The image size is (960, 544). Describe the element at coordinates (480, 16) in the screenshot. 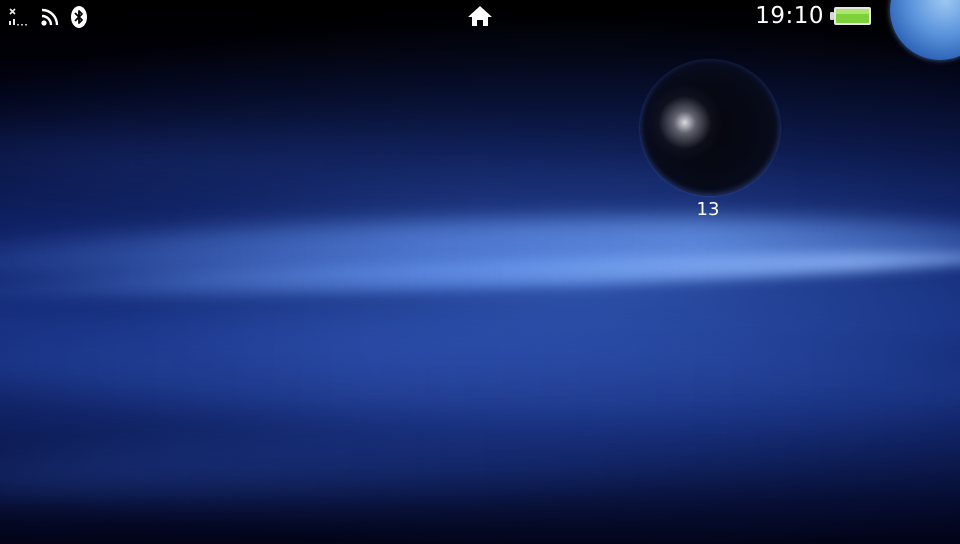

I see `home-icon` at that location.